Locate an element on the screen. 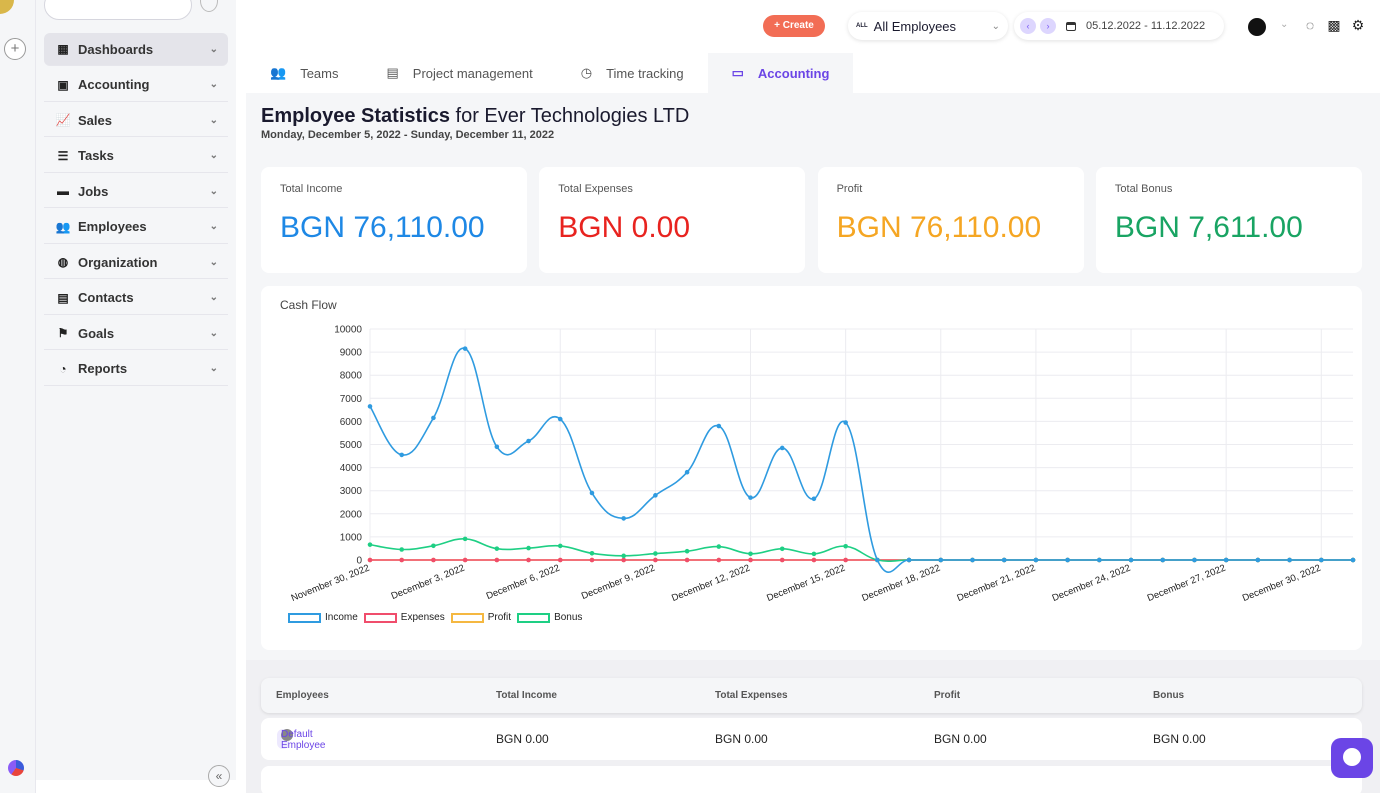 The width and height of the screenshot is (1400, 793). employee-filter-select: ALL All Employees ⌄ is located at coordinates (928, 26).